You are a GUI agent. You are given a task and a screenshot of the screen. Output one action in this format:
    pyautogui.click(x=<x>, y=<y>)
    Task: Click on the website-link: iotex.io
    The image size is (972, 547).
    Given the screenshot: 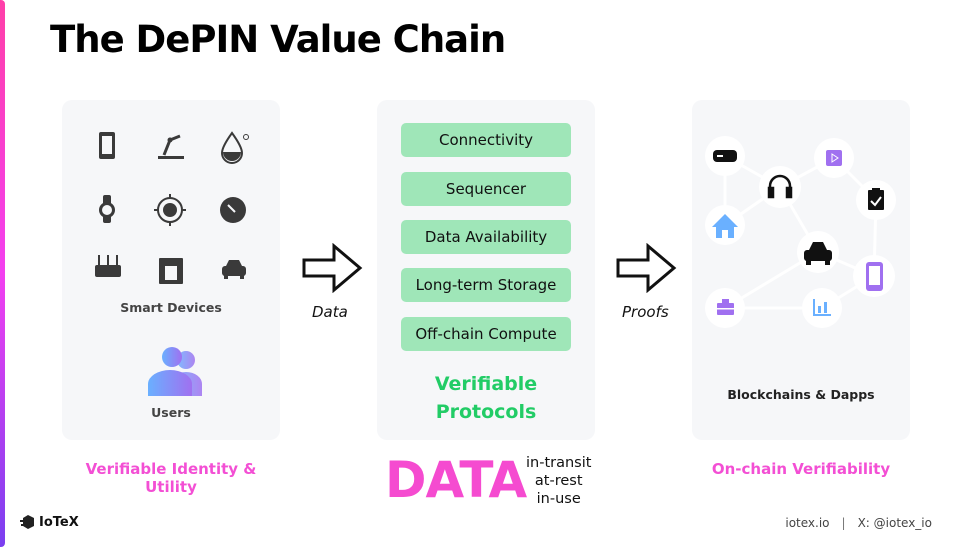 What is the action you would take?
    pyautogui.click(x=807, y=523)
    